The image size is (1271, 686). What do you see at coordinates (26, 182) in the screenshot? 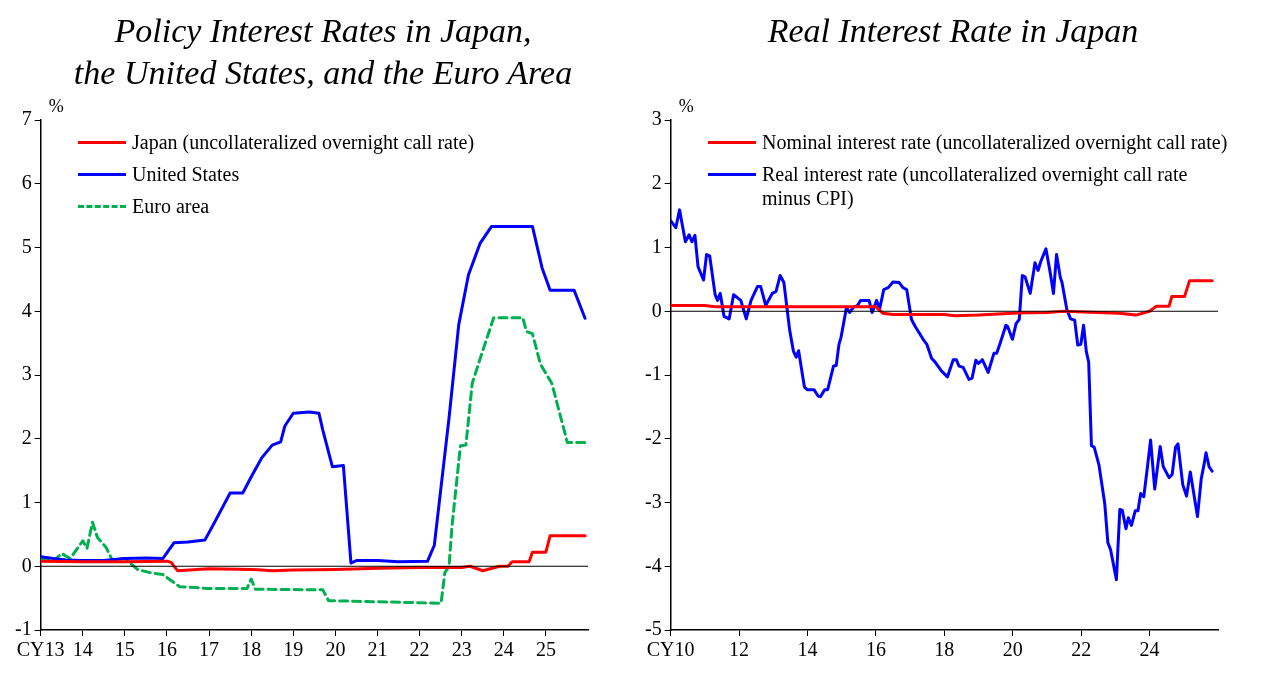
I see `y-tick-label: 6` at bounding box center [26, 182].